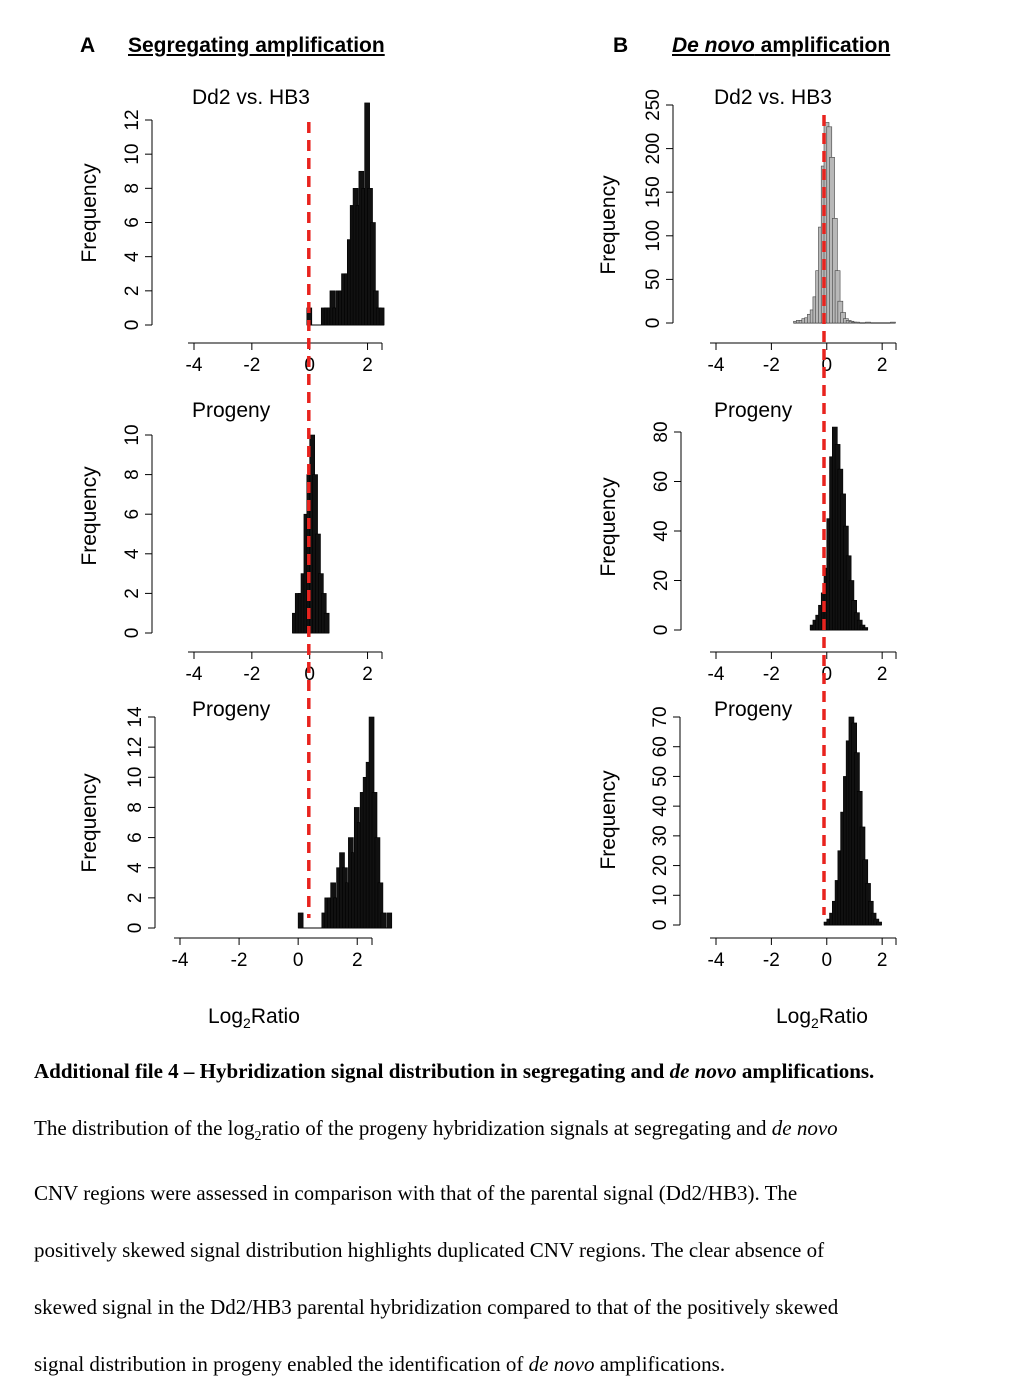  Describe the element at coordinates (661, 481) in the screenshot. I see `chart-4-y-tick-label: 60` at that location.